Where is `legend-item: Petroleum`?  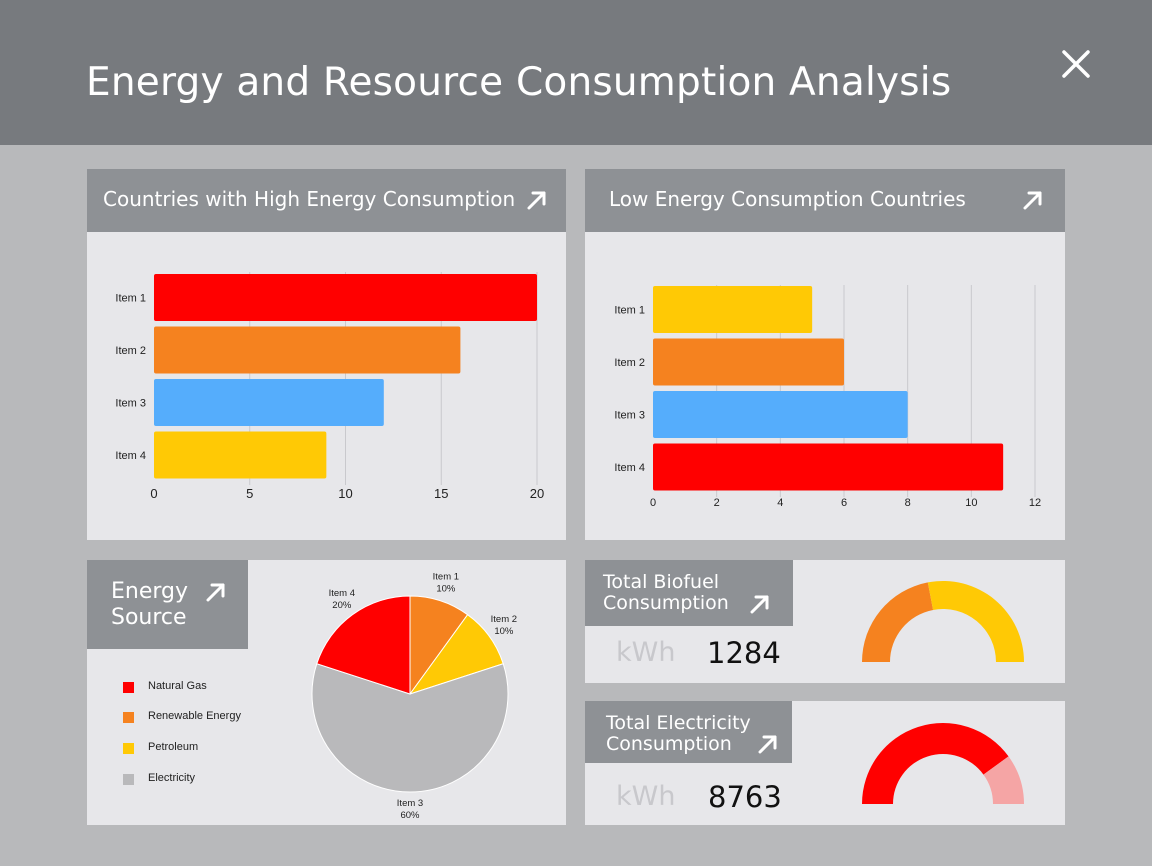
legend-item: Petroleum is located at coordinates (213, 748).